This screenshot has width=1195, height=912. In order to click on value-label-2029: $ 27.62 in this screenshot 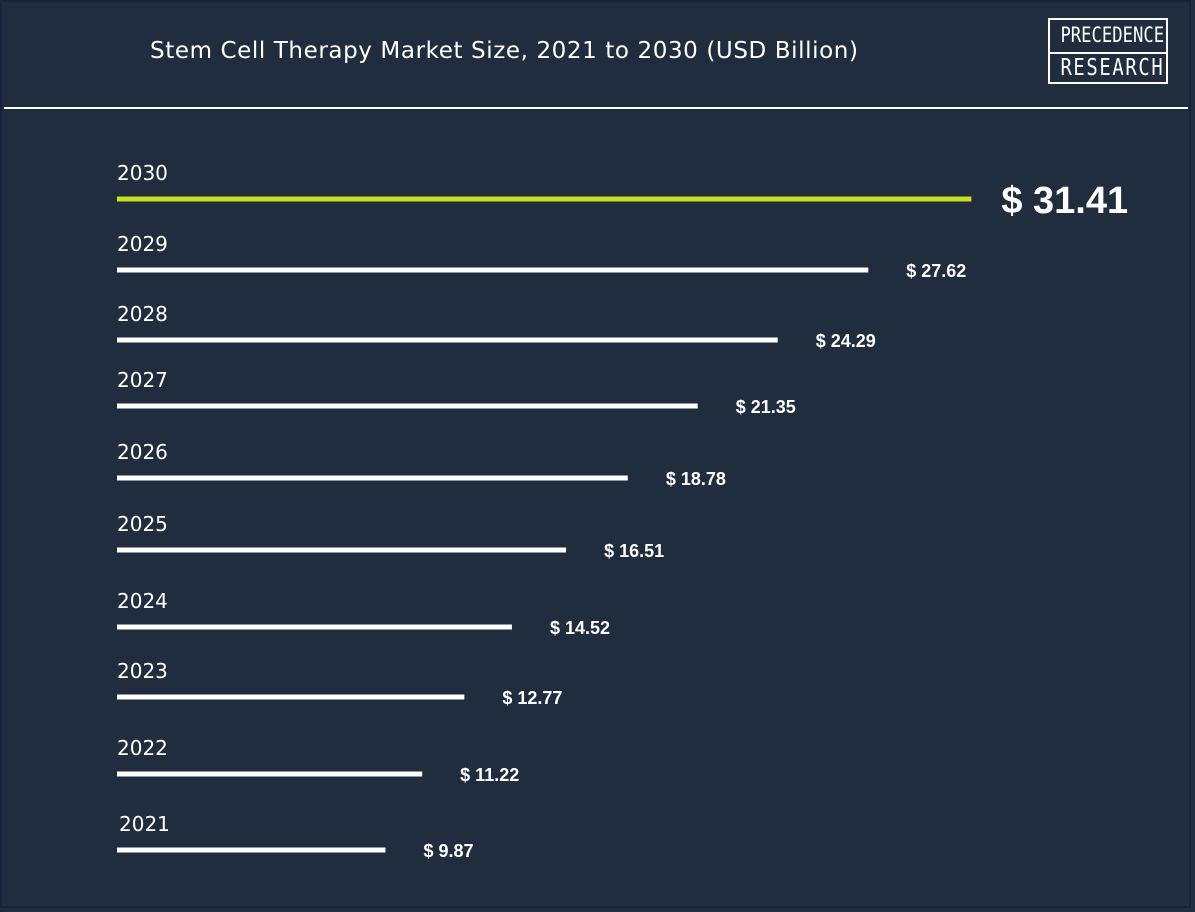, I will do `click(936, 271)`.